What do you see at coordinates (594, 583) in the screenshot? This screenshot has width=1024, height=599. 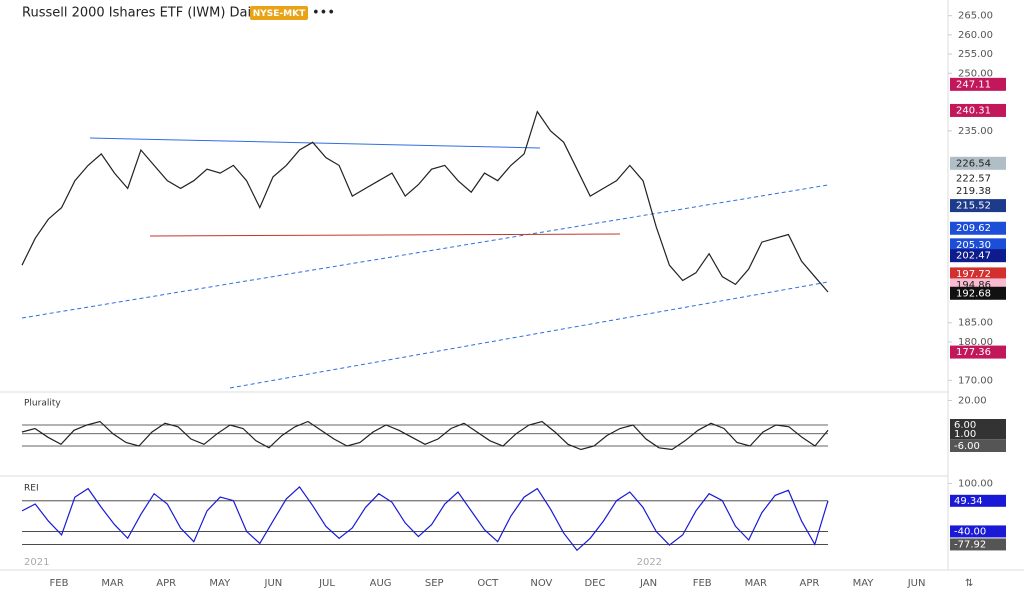 I see `x-tick-label: DEC` at bounding box center [594, 583].